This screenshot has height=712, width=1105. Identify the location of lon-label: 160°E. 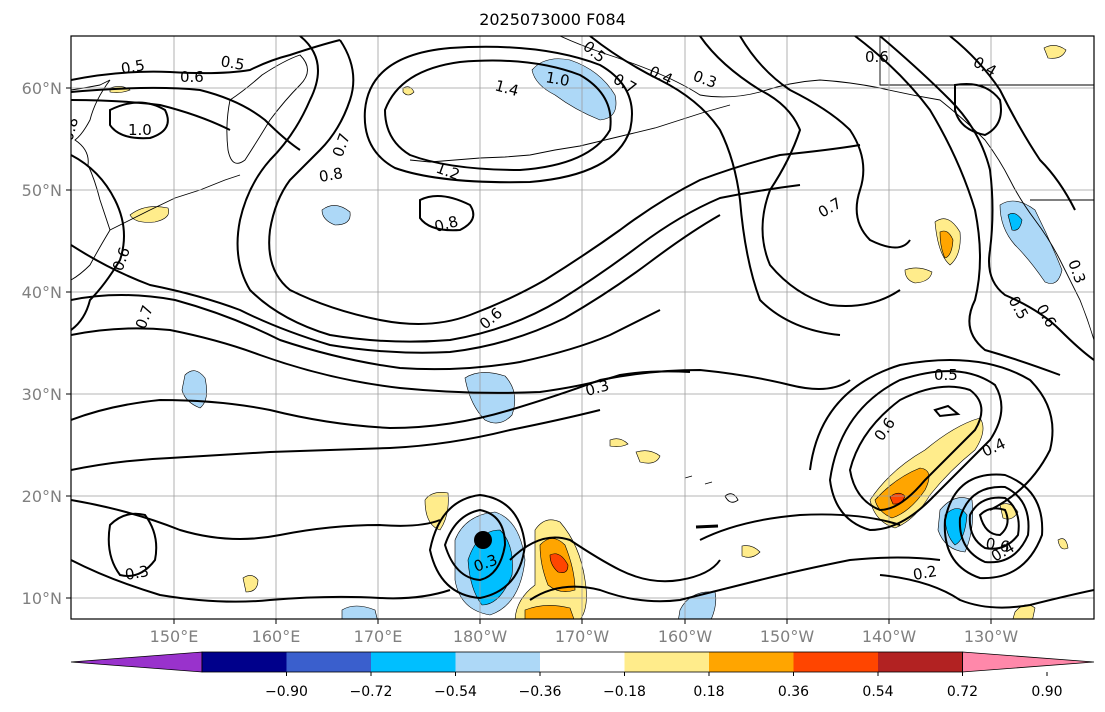
(276, 636).